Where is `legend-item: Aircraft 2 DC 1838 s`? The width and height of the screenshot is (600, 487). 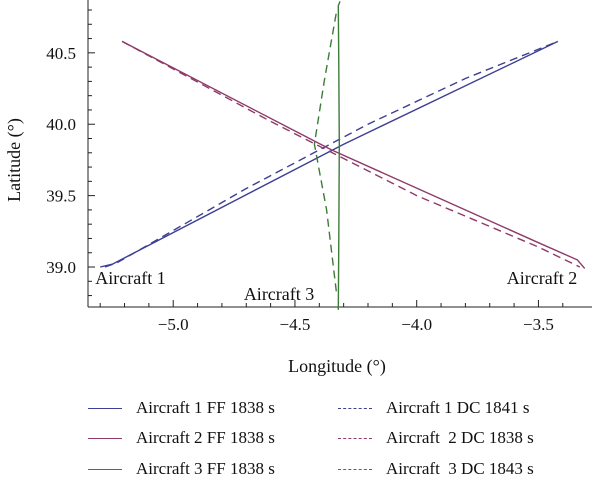 legend-item: Aircraft 2 DC 1838 s is located at coordinates (436, 438).